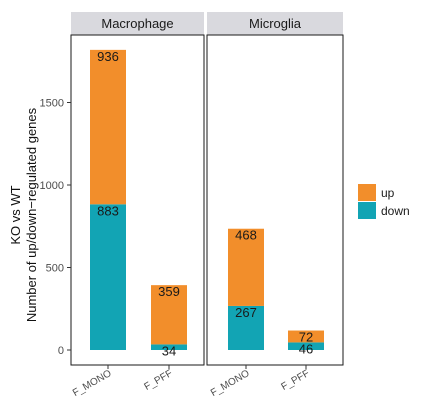 This screenshot has width=424, height=416. I want to click on legend-swatch-up, so click(367, 192).